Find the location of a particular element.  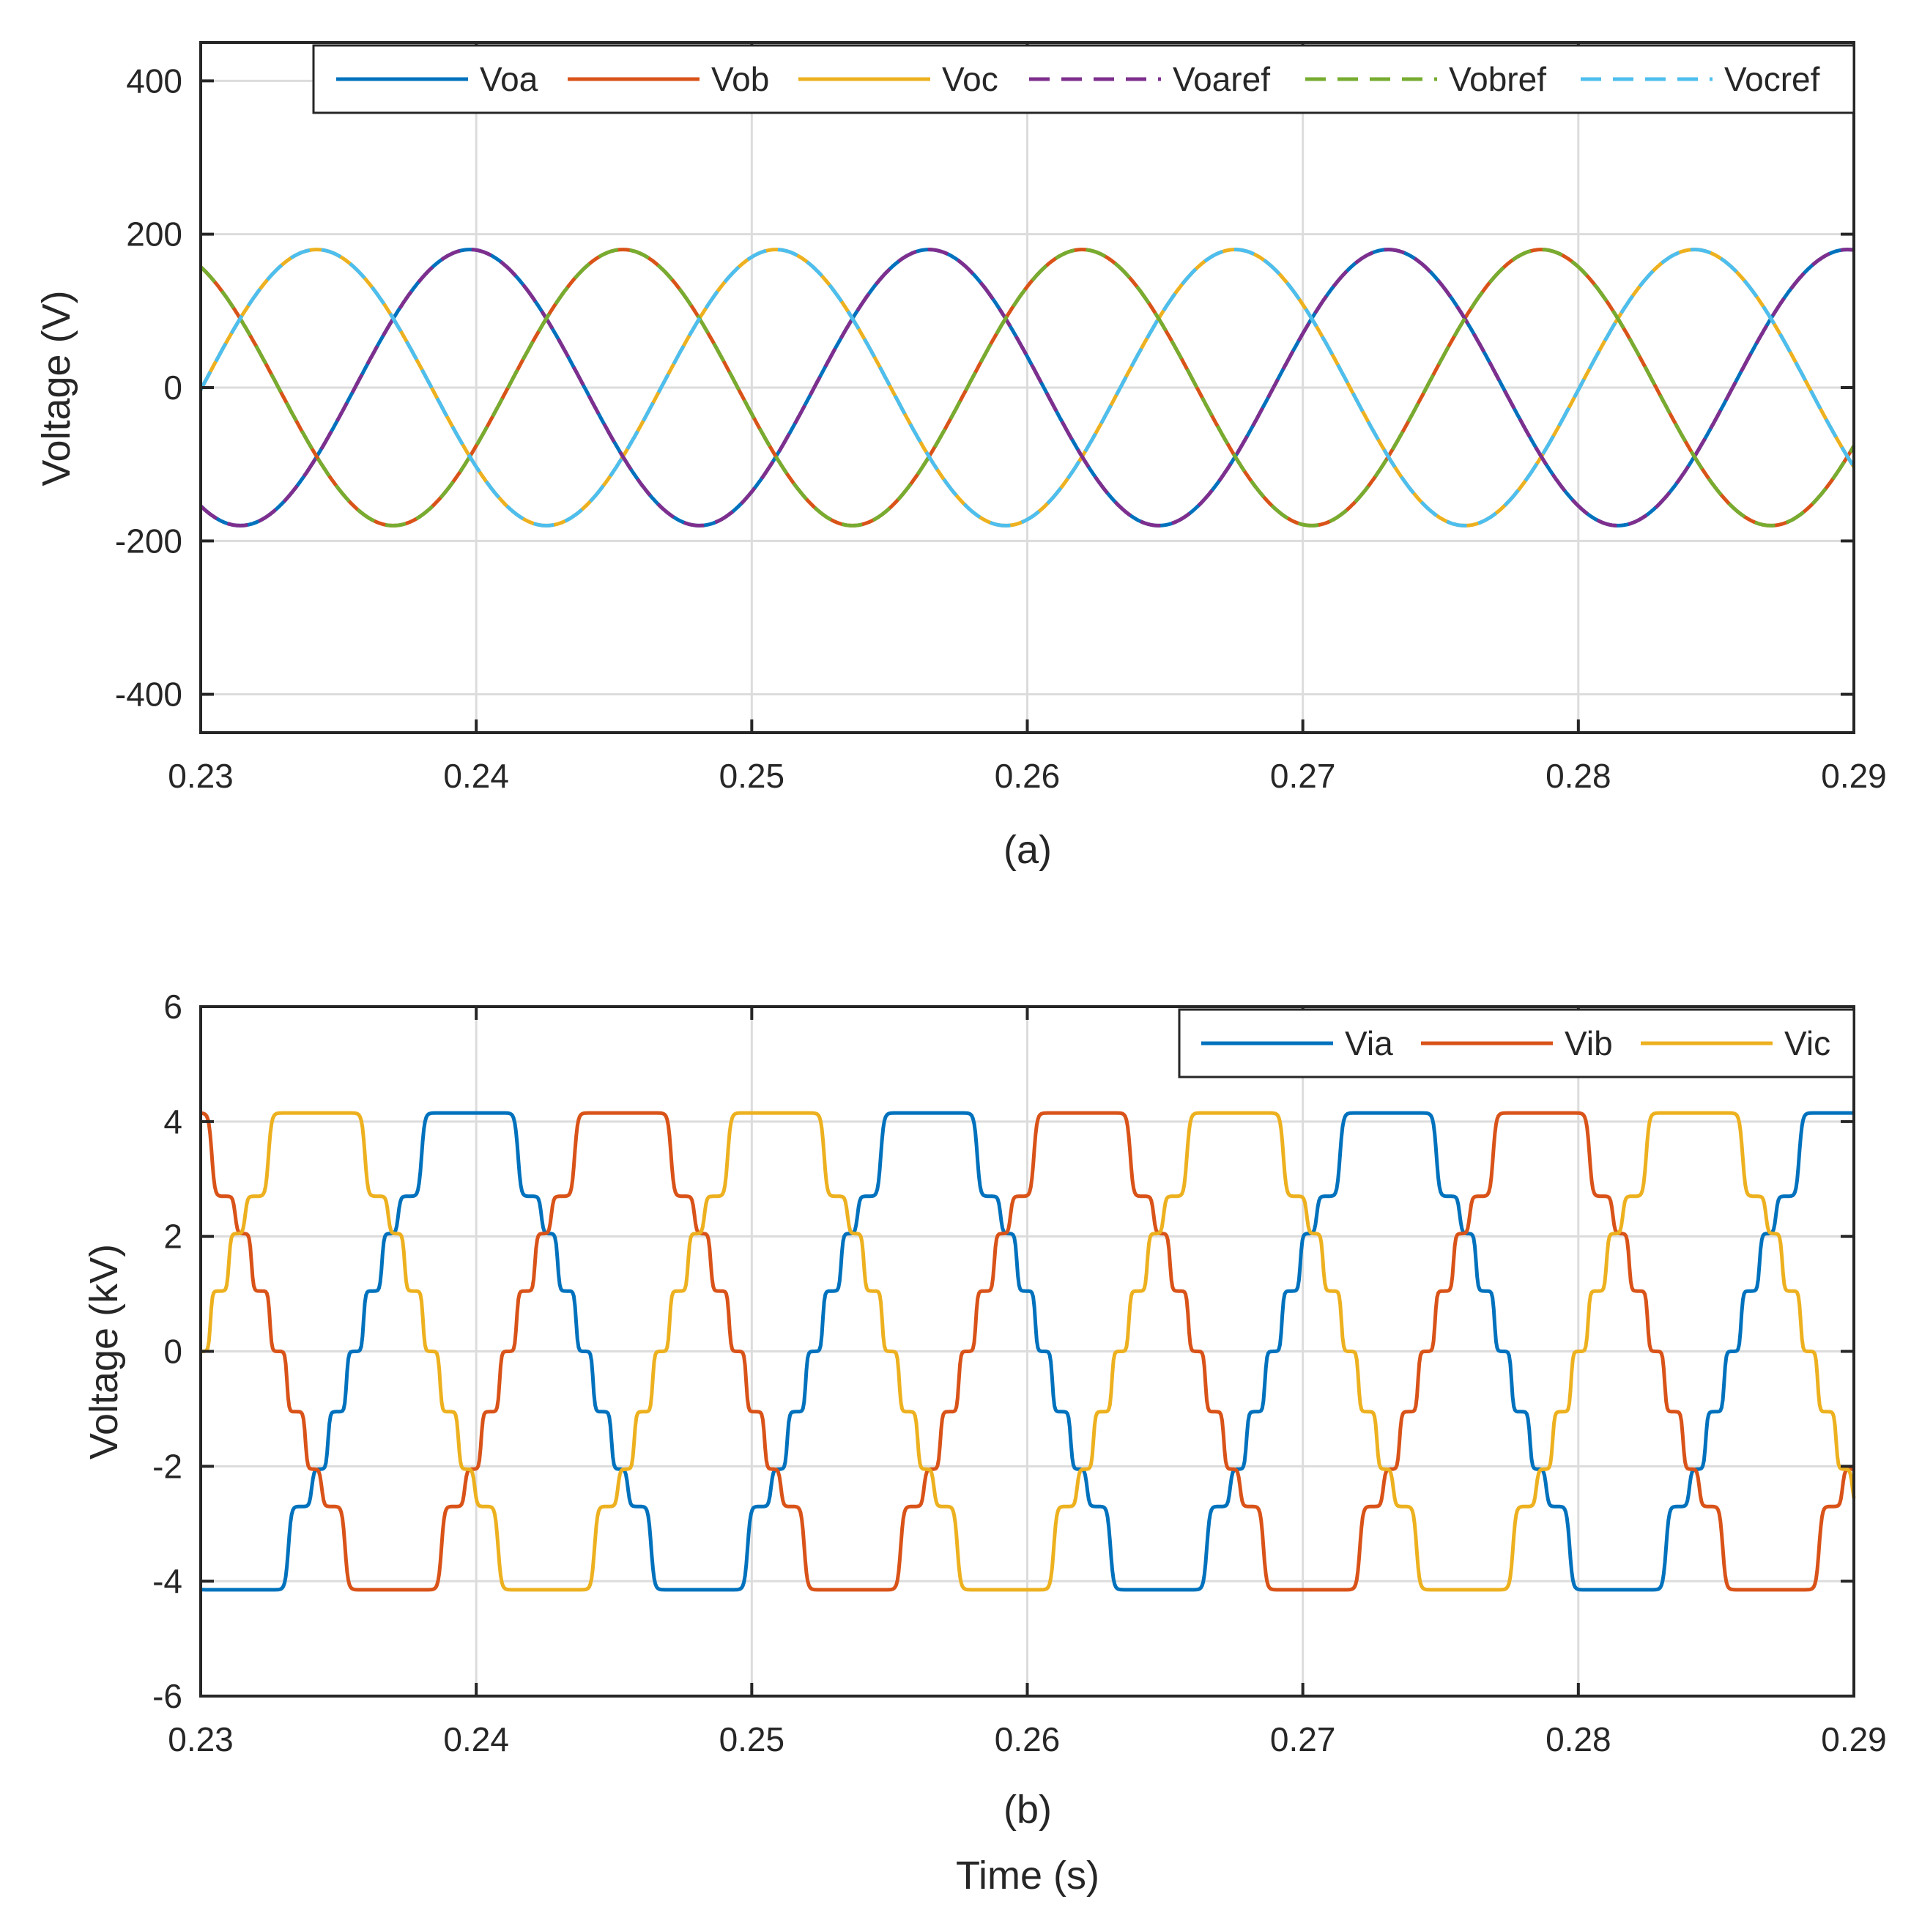

a-y-axis-title: Voltage (V) is located at coordinates (56, 388).